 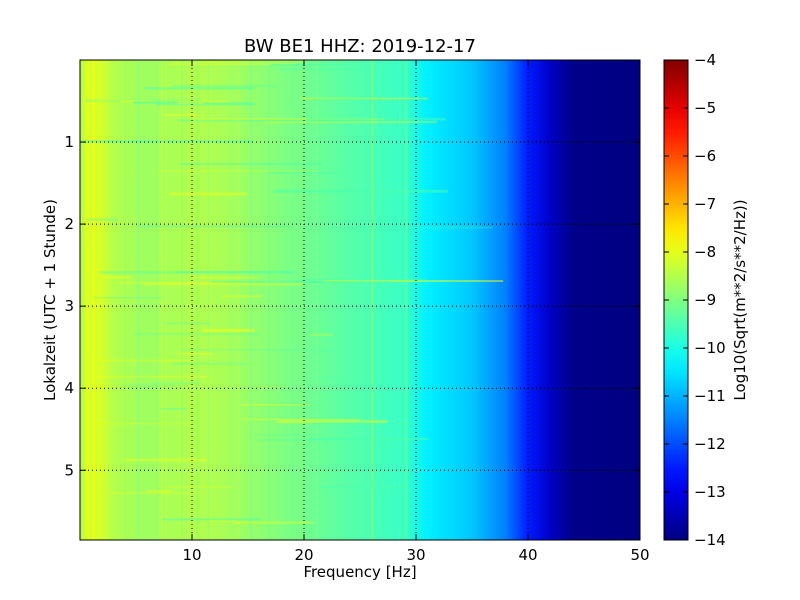 I want to click on colorbar-tick-label: −11, so click(x=710, y=396).